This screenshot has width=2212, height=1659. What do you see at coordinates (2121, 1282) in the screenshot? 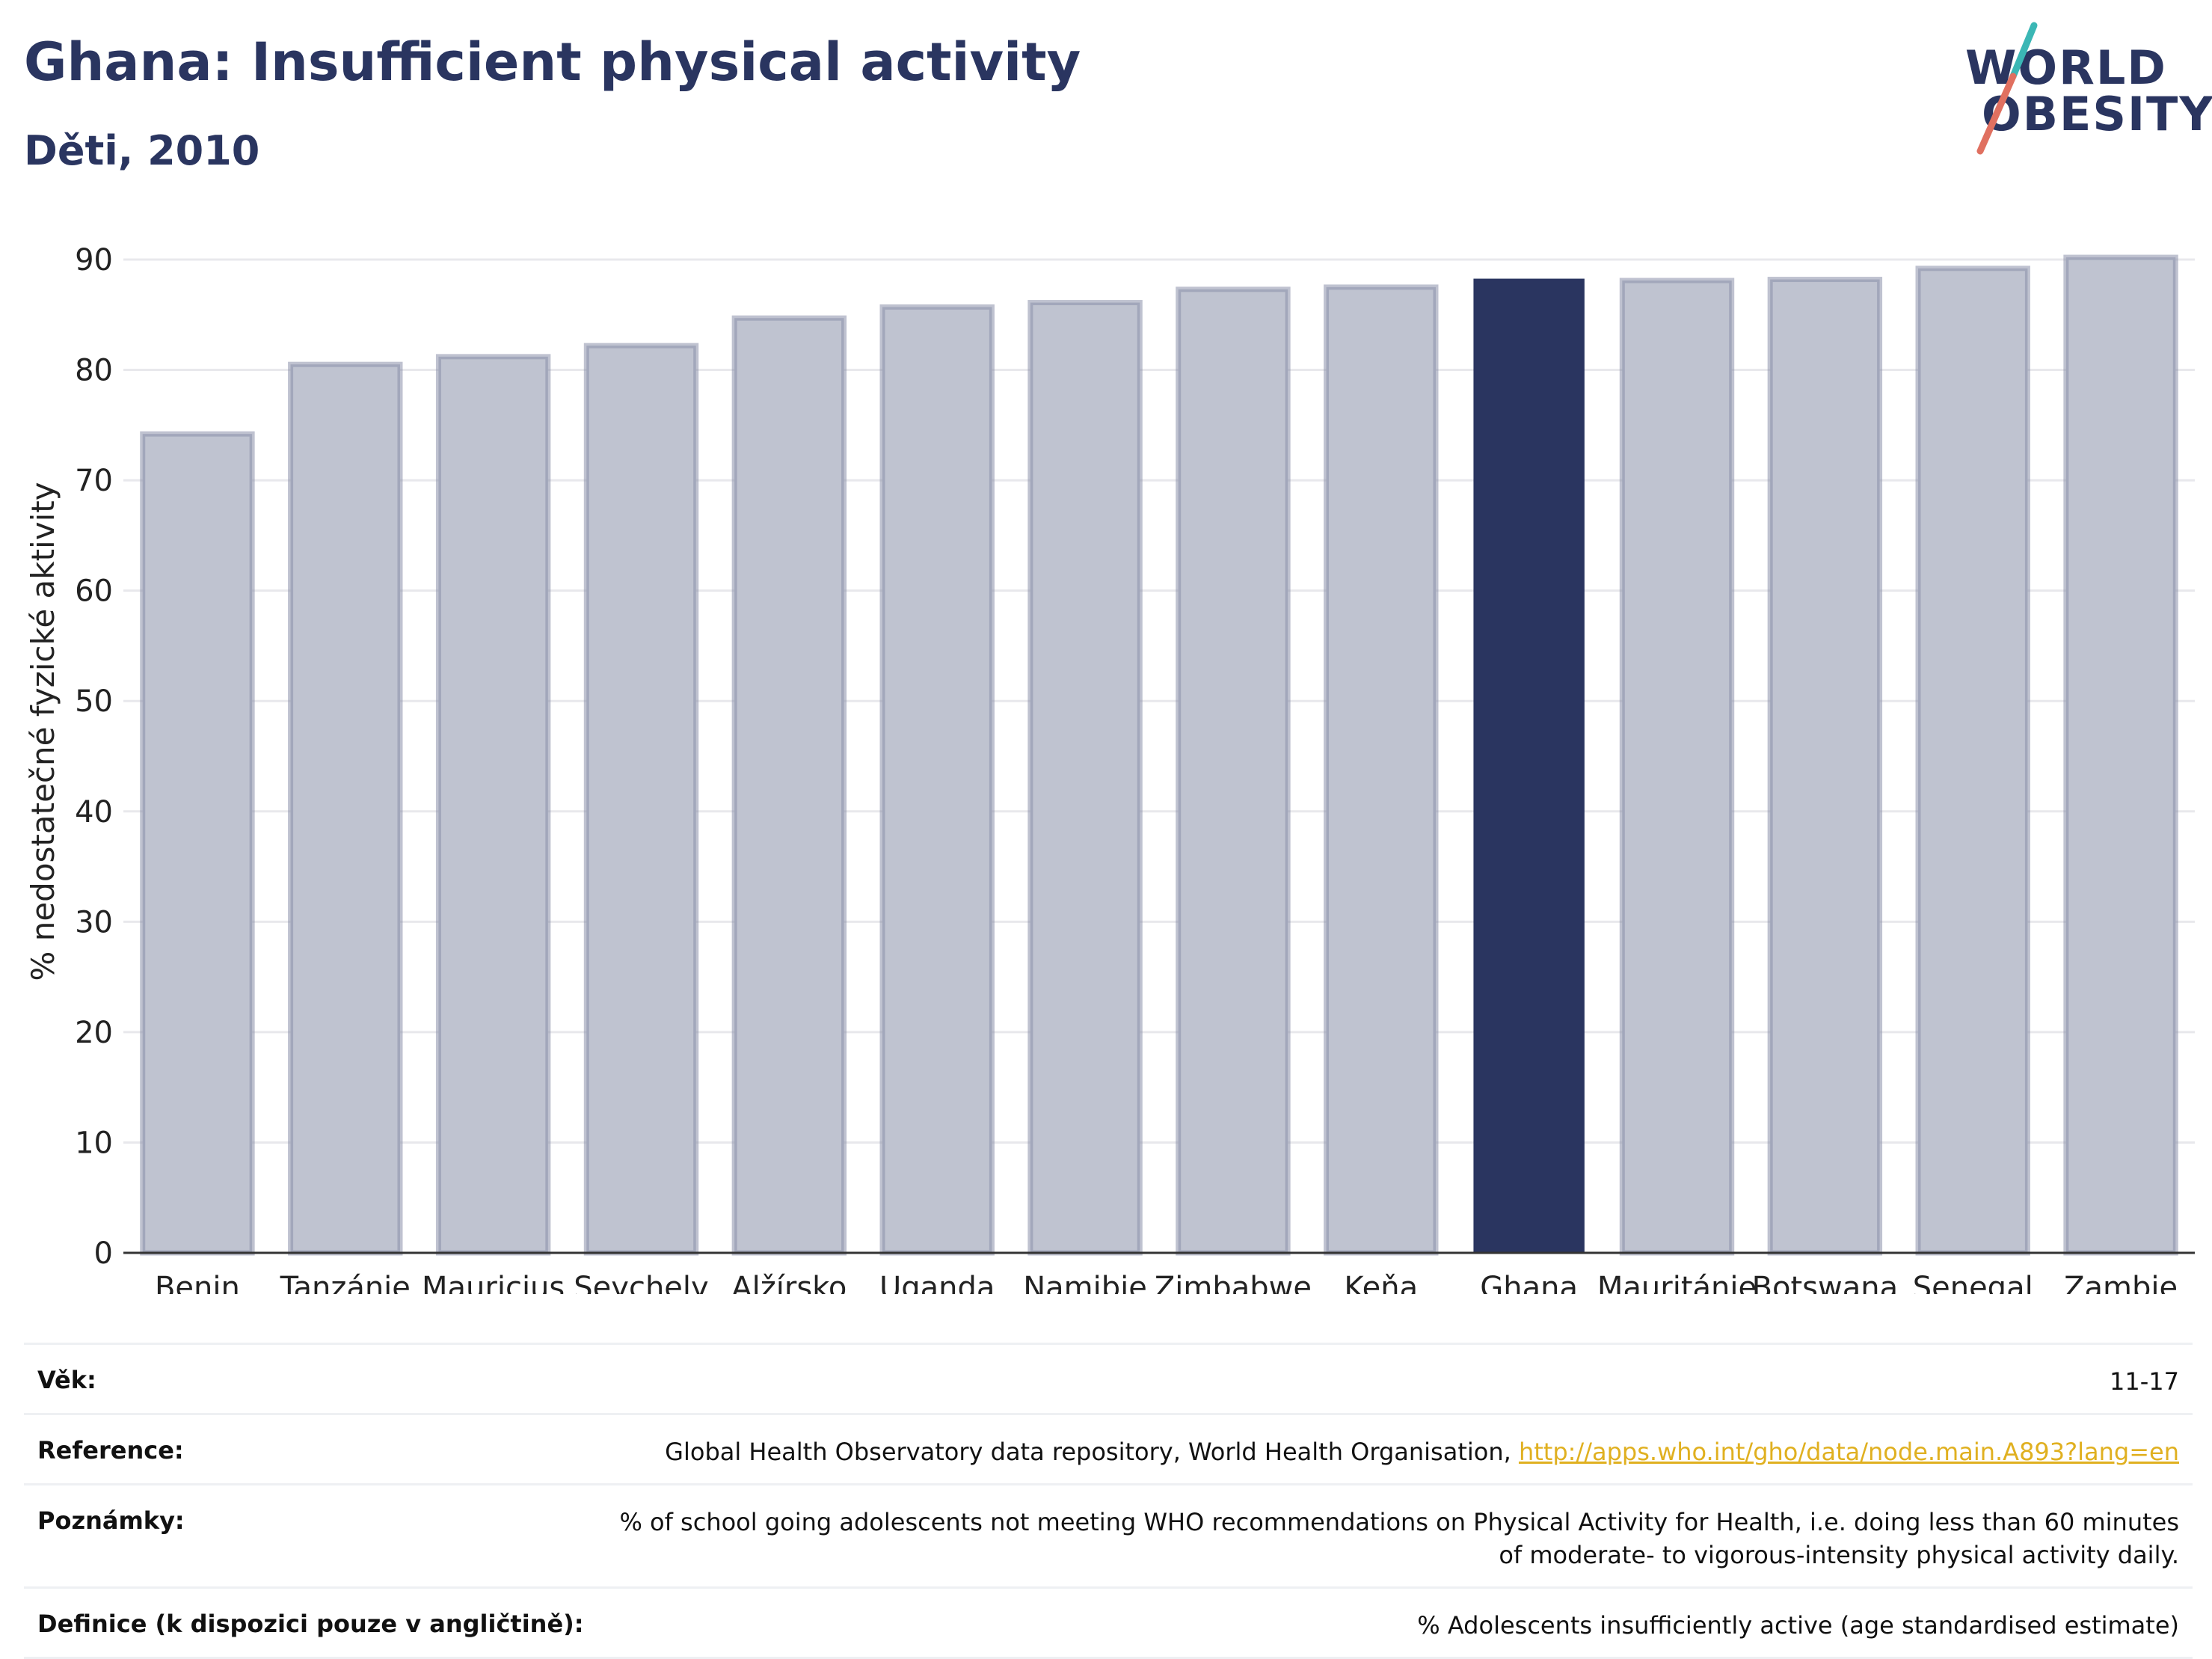
I see `x-tick-label: Zambie` at bounding box center [2121, 1282].